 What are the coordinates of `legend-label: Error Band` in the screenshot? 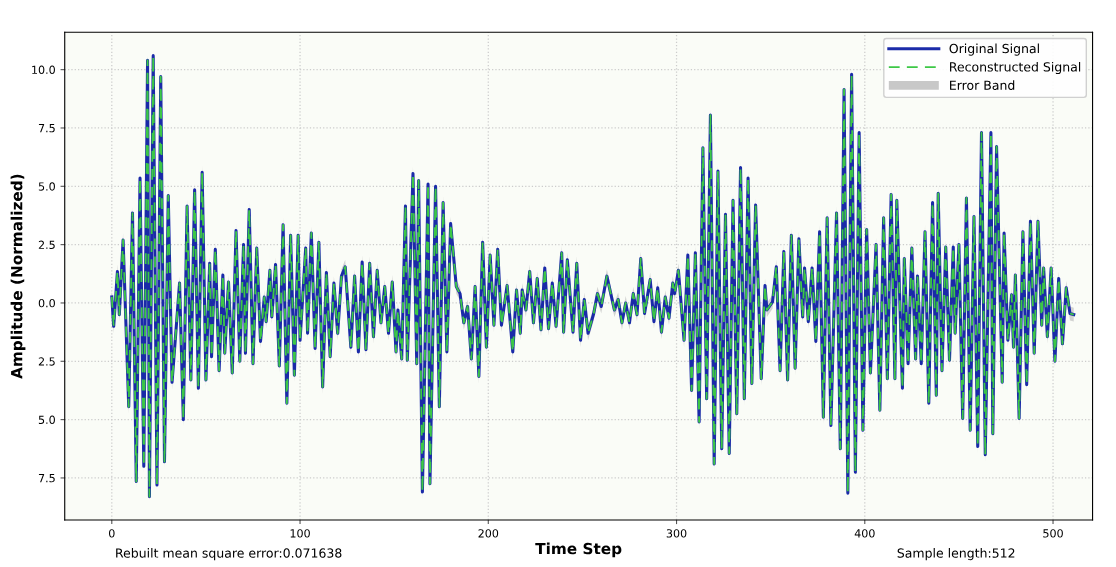 It's located at (982, 85).